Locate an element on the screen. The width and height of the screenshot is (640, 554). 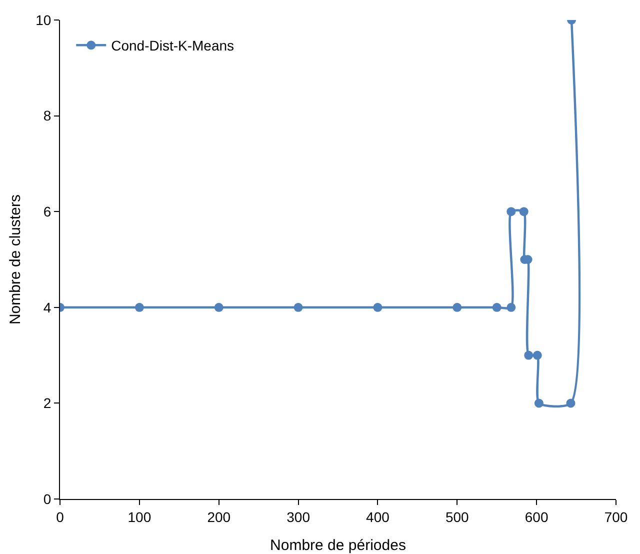
x-tick-label: 500 is located at coordinates (457, 516).